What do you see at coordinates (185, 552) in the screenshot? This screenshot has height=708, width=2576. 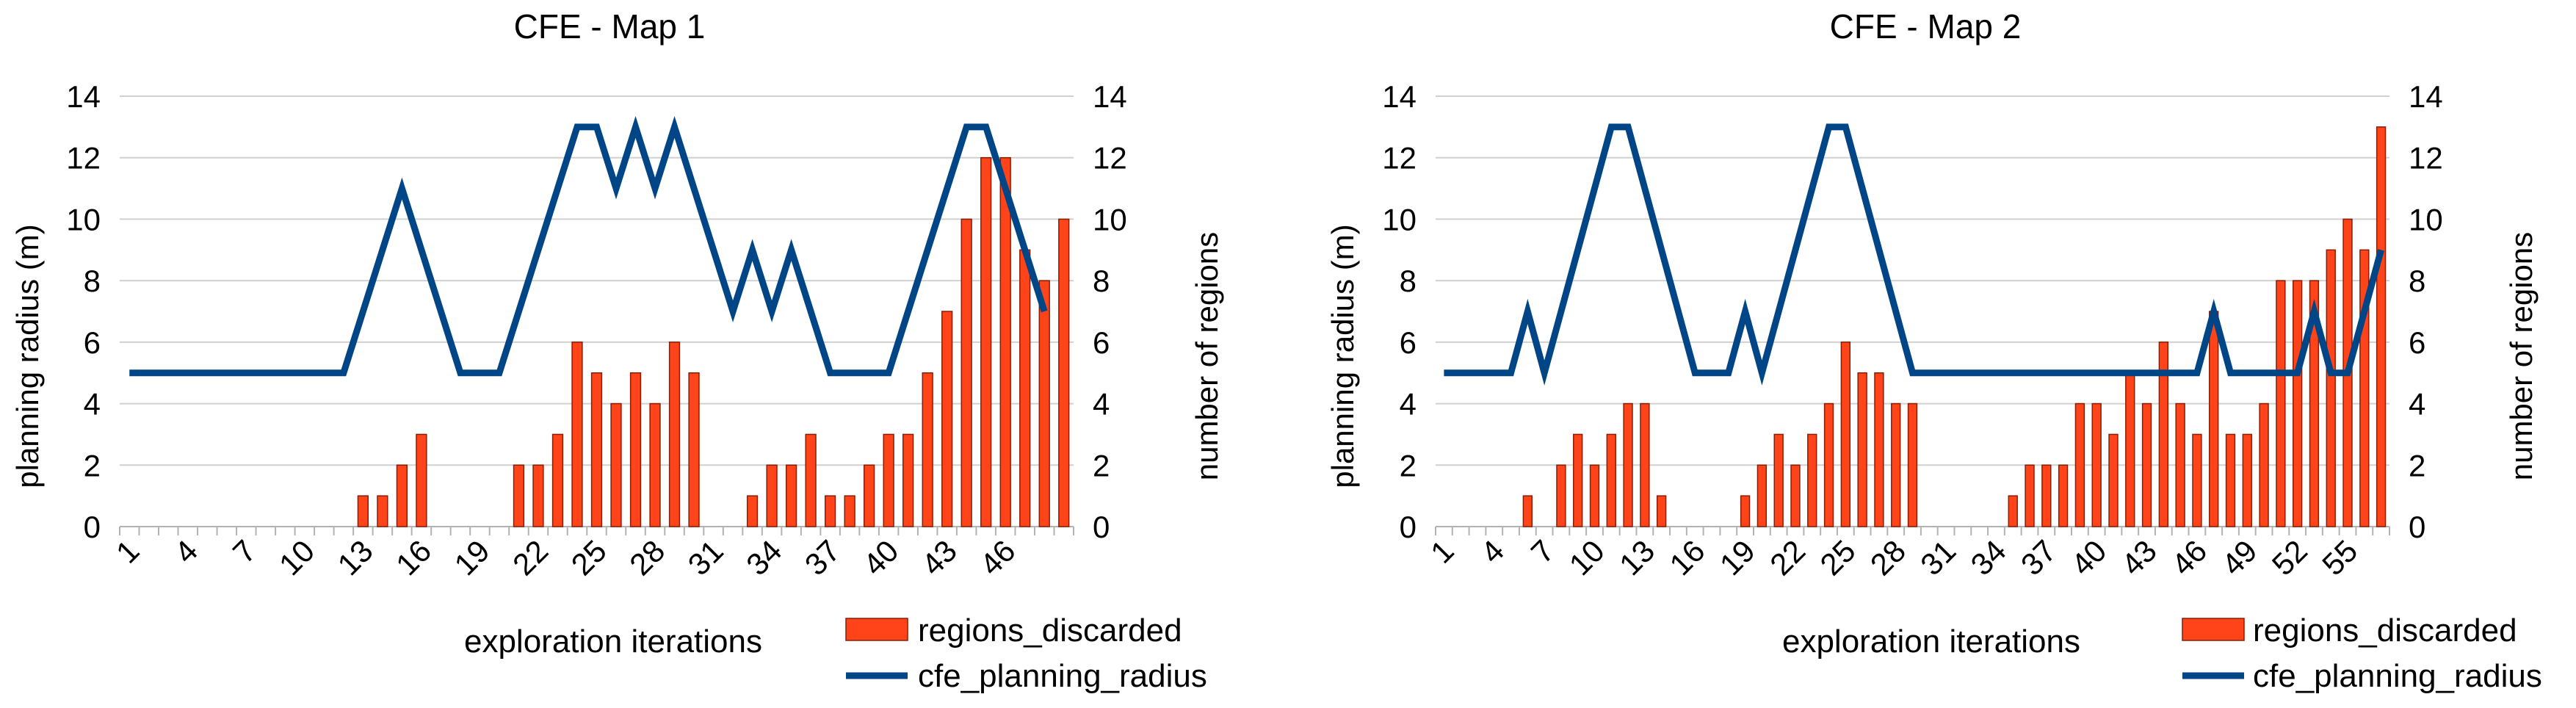 I see `x-tick-label-4: 4` at bounding box center [185, 552].